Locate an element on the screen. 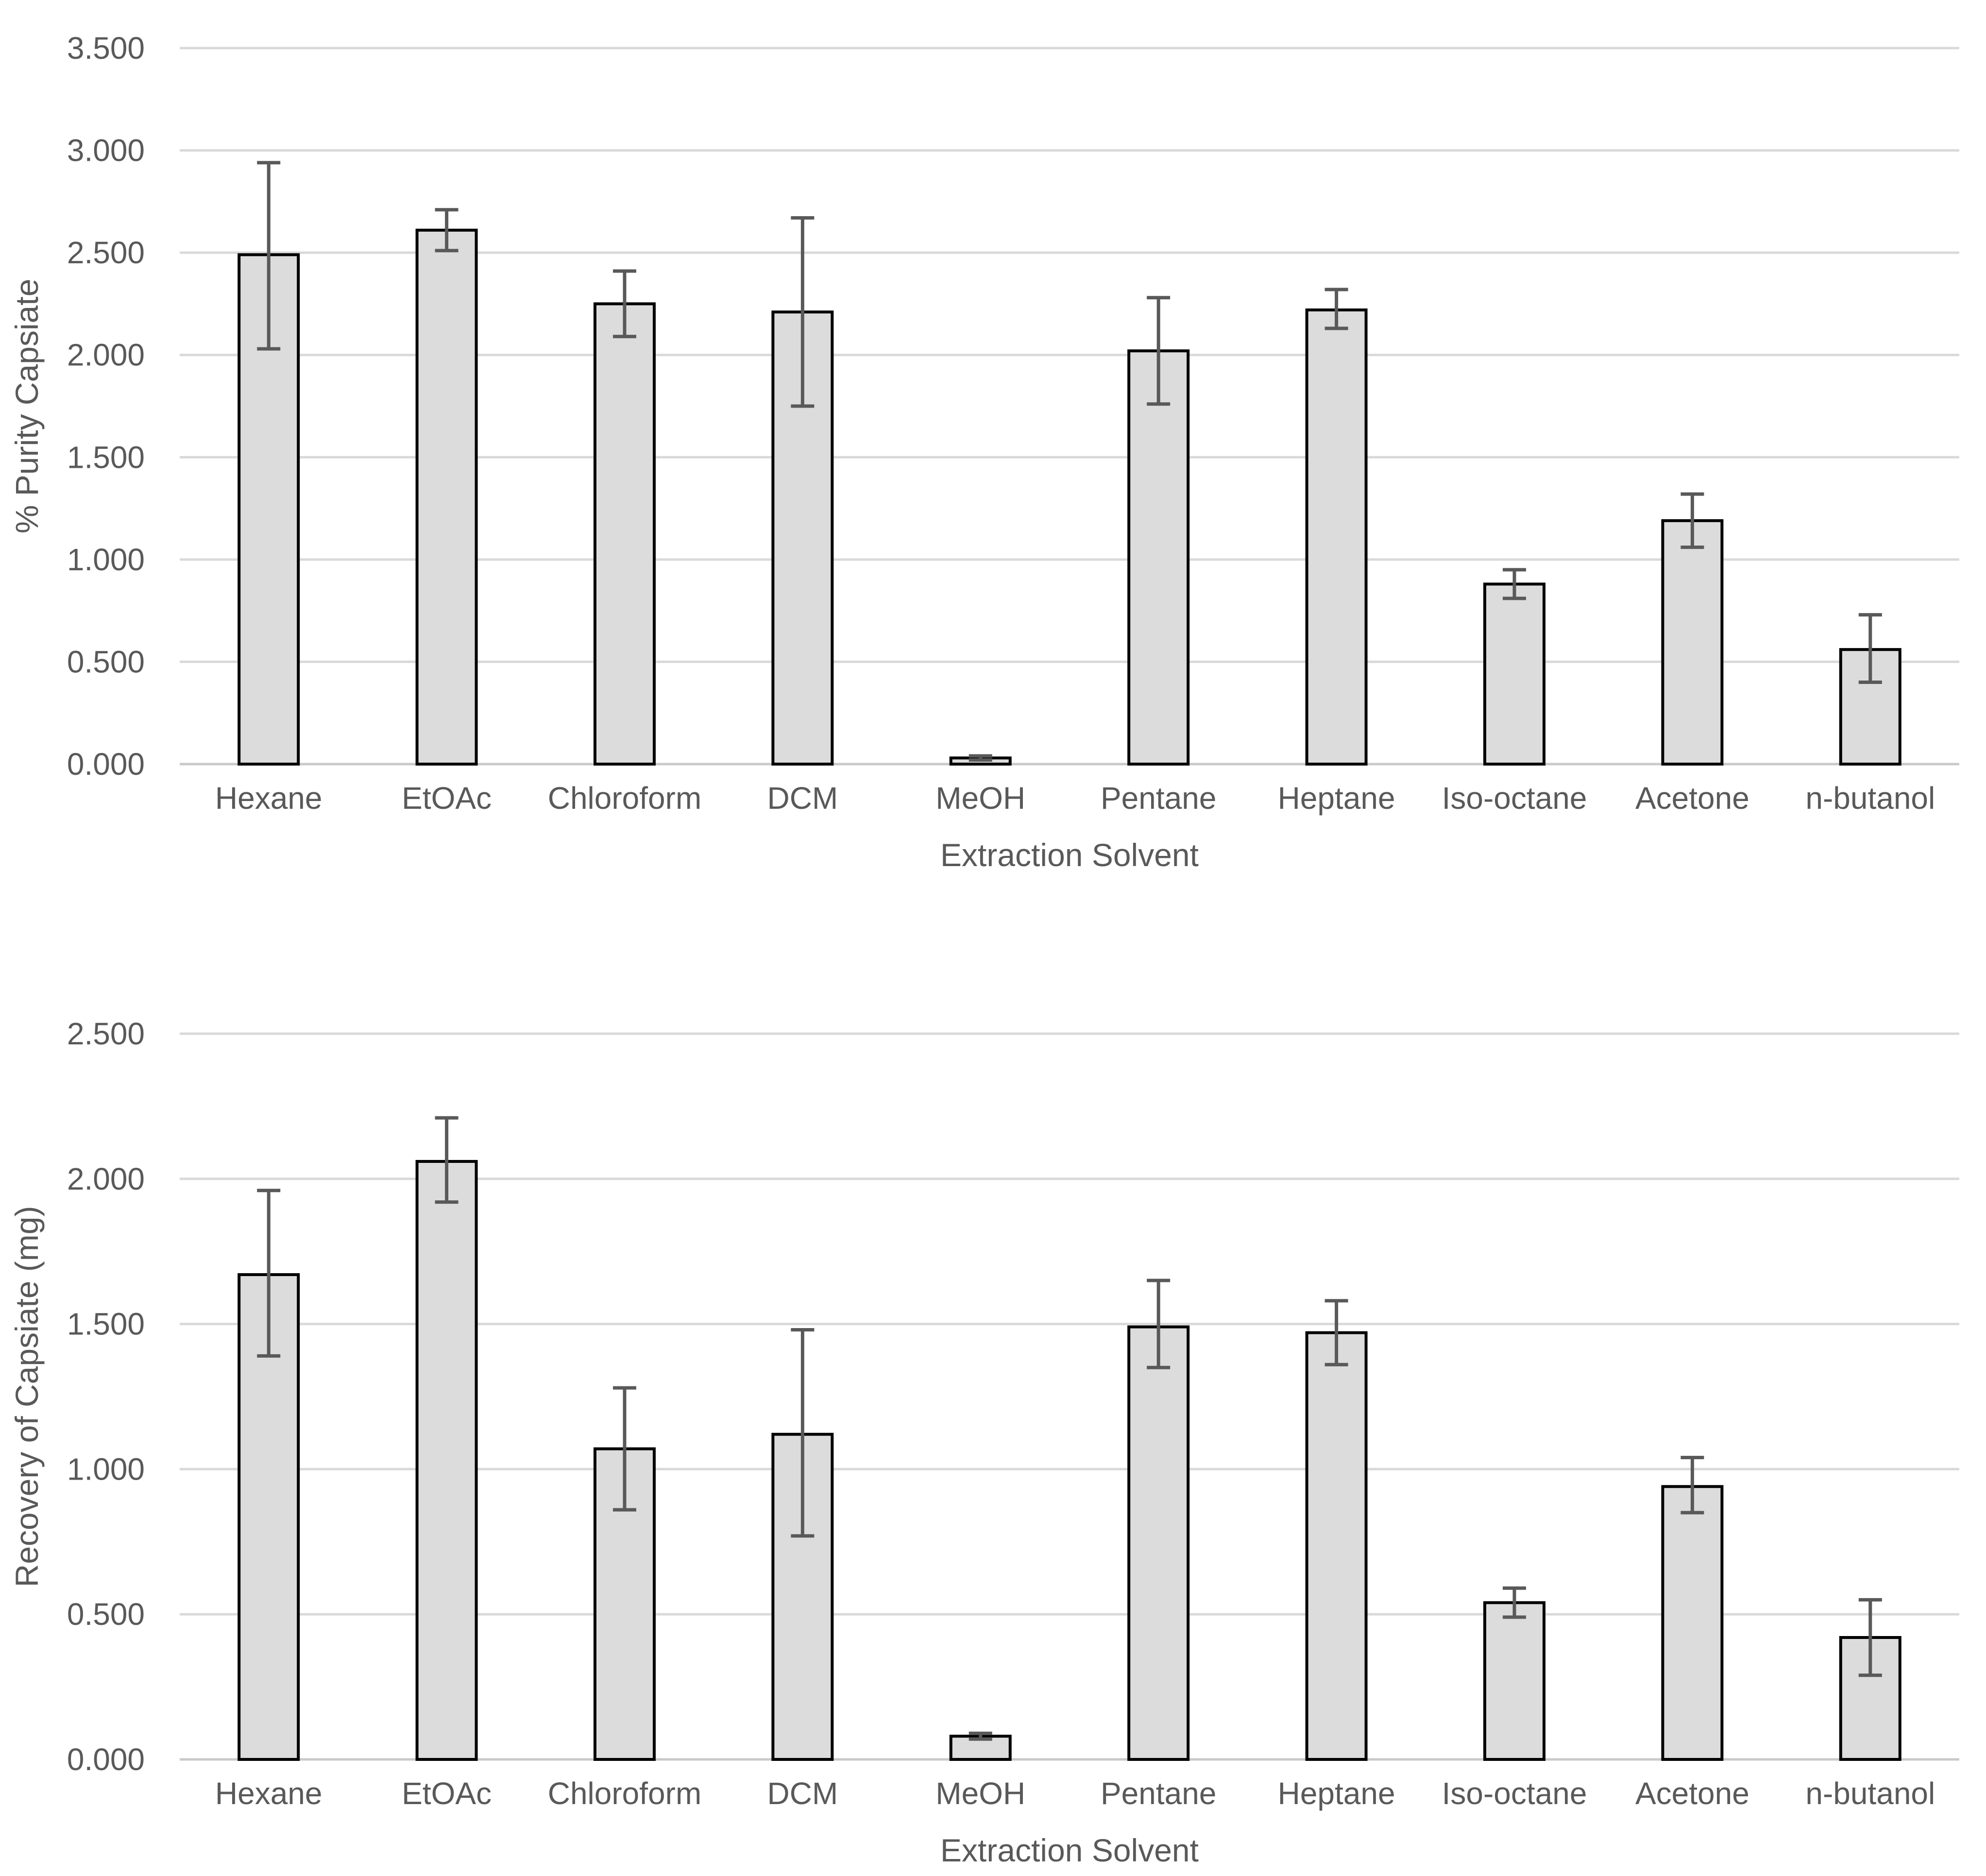  bar-Chloroform is located at coordinates (625, 534).